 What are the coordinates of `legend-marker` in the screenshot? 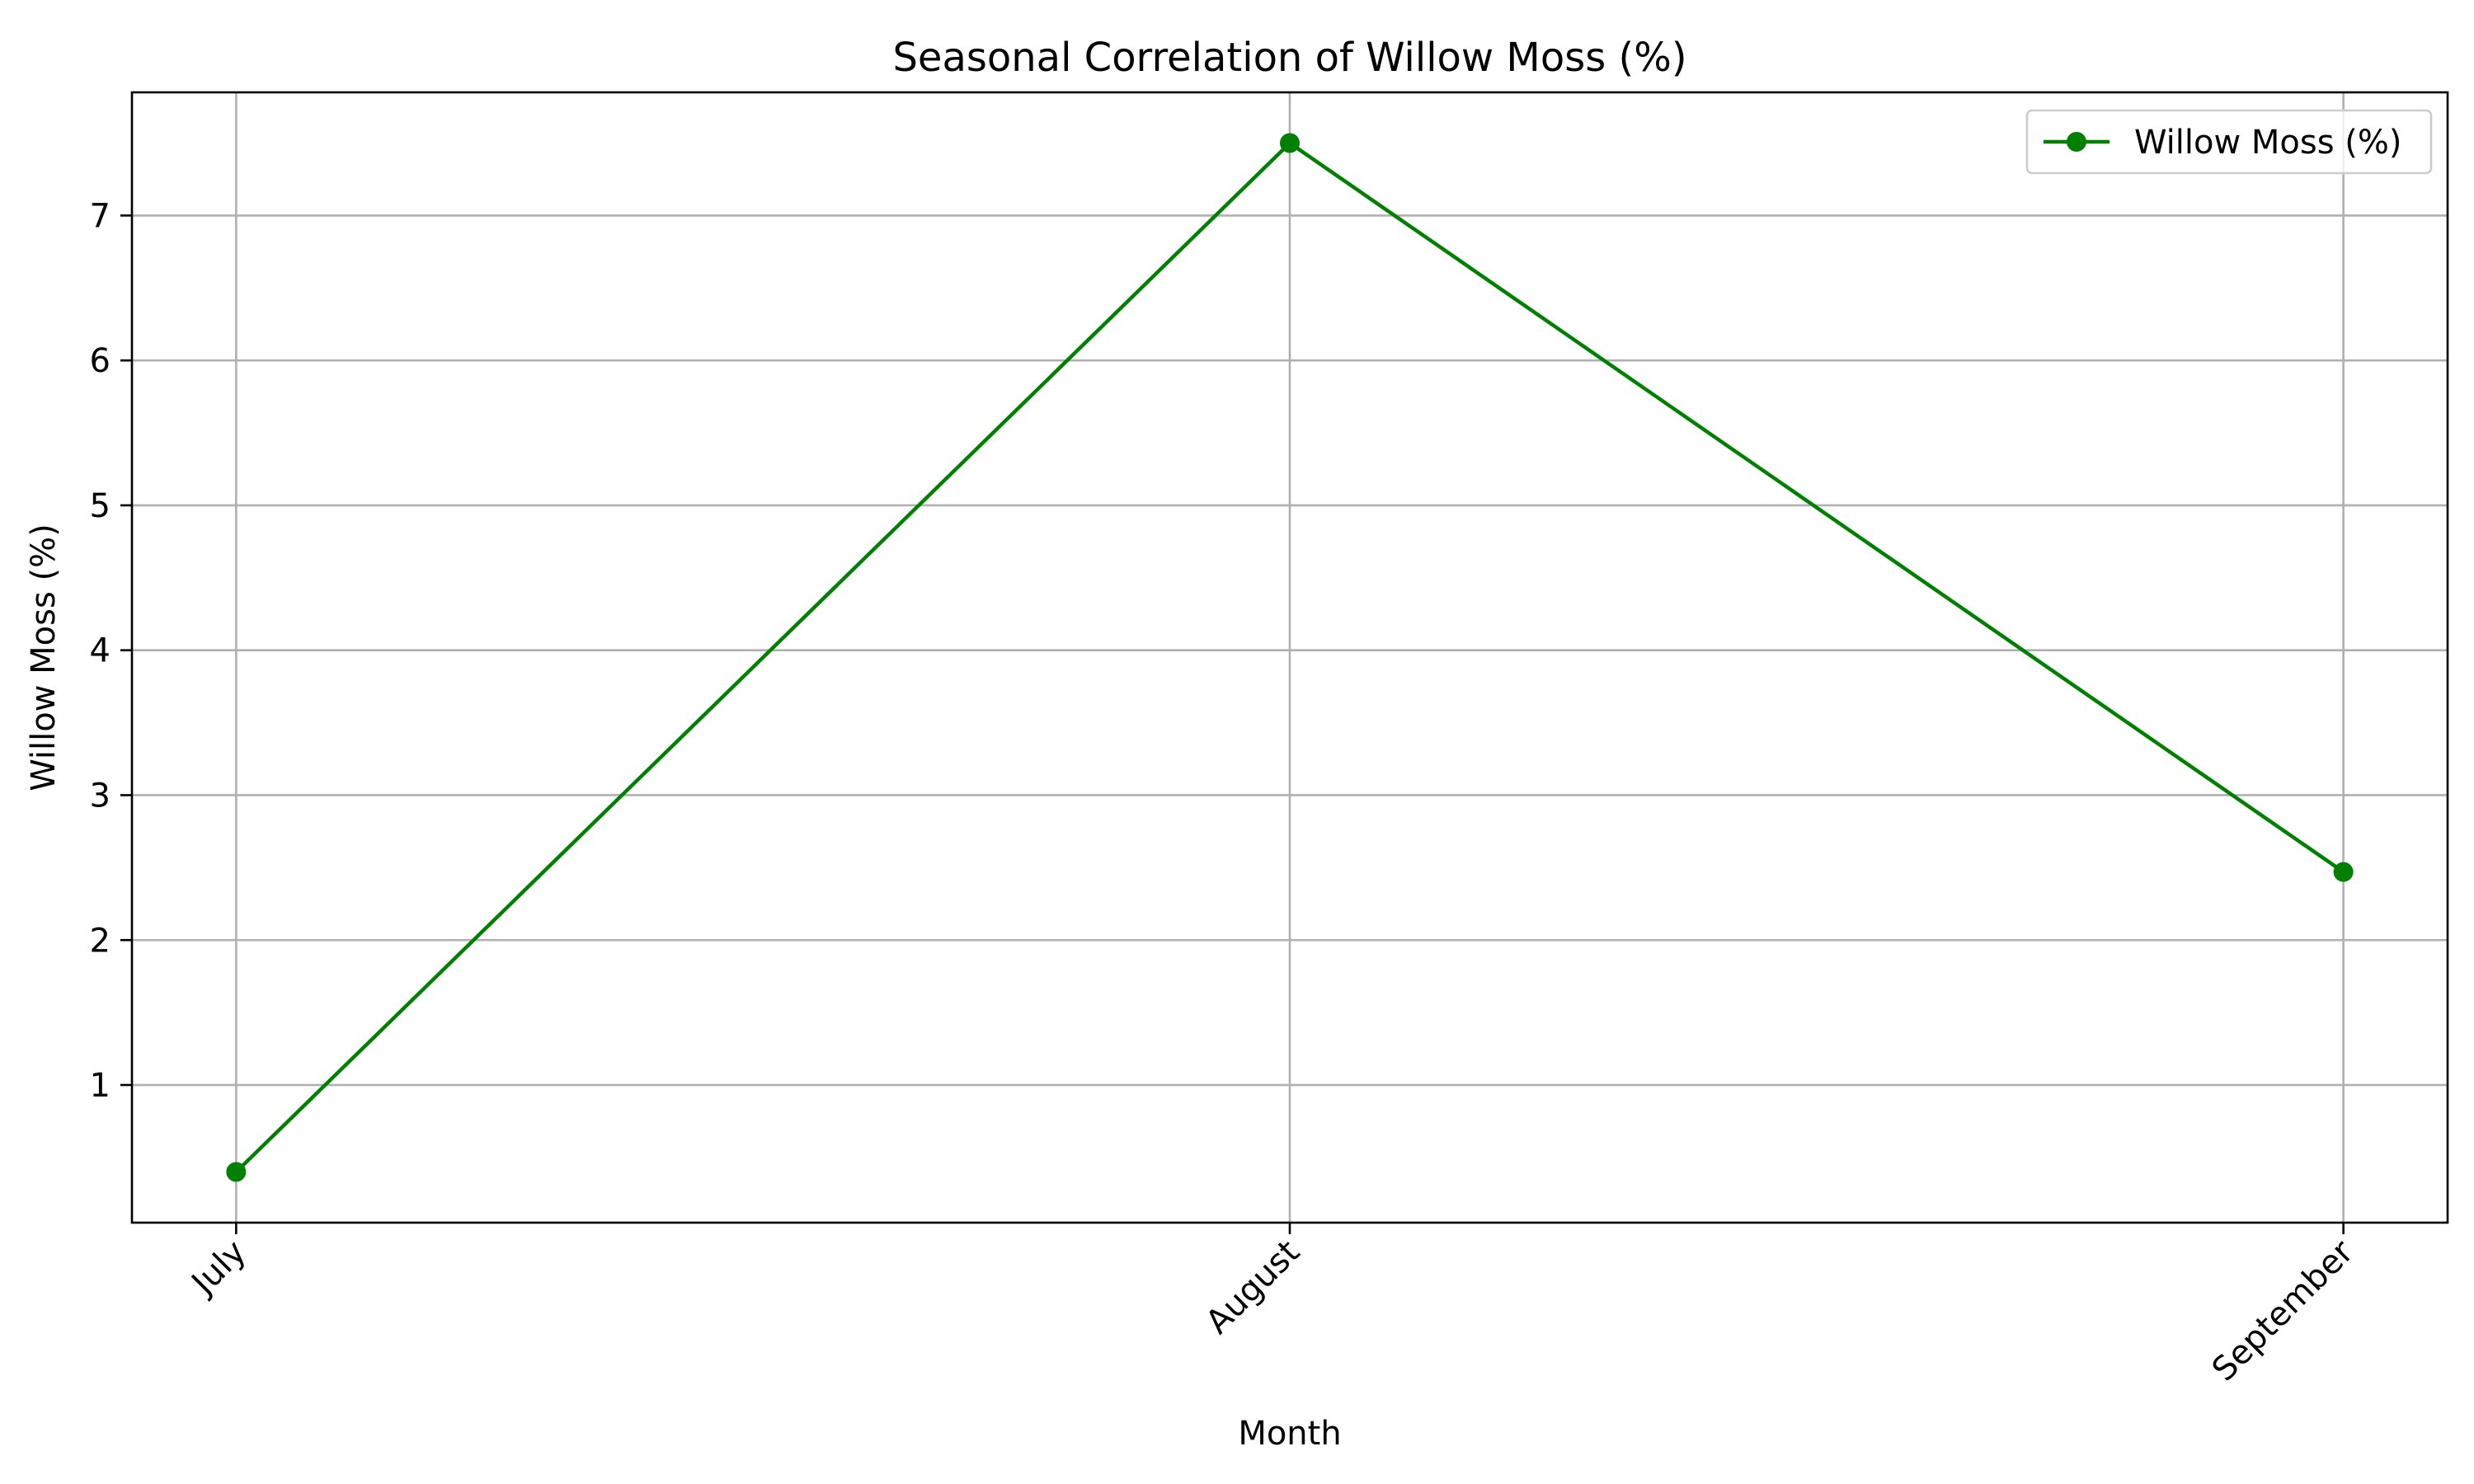 It's located at (2076, 142).